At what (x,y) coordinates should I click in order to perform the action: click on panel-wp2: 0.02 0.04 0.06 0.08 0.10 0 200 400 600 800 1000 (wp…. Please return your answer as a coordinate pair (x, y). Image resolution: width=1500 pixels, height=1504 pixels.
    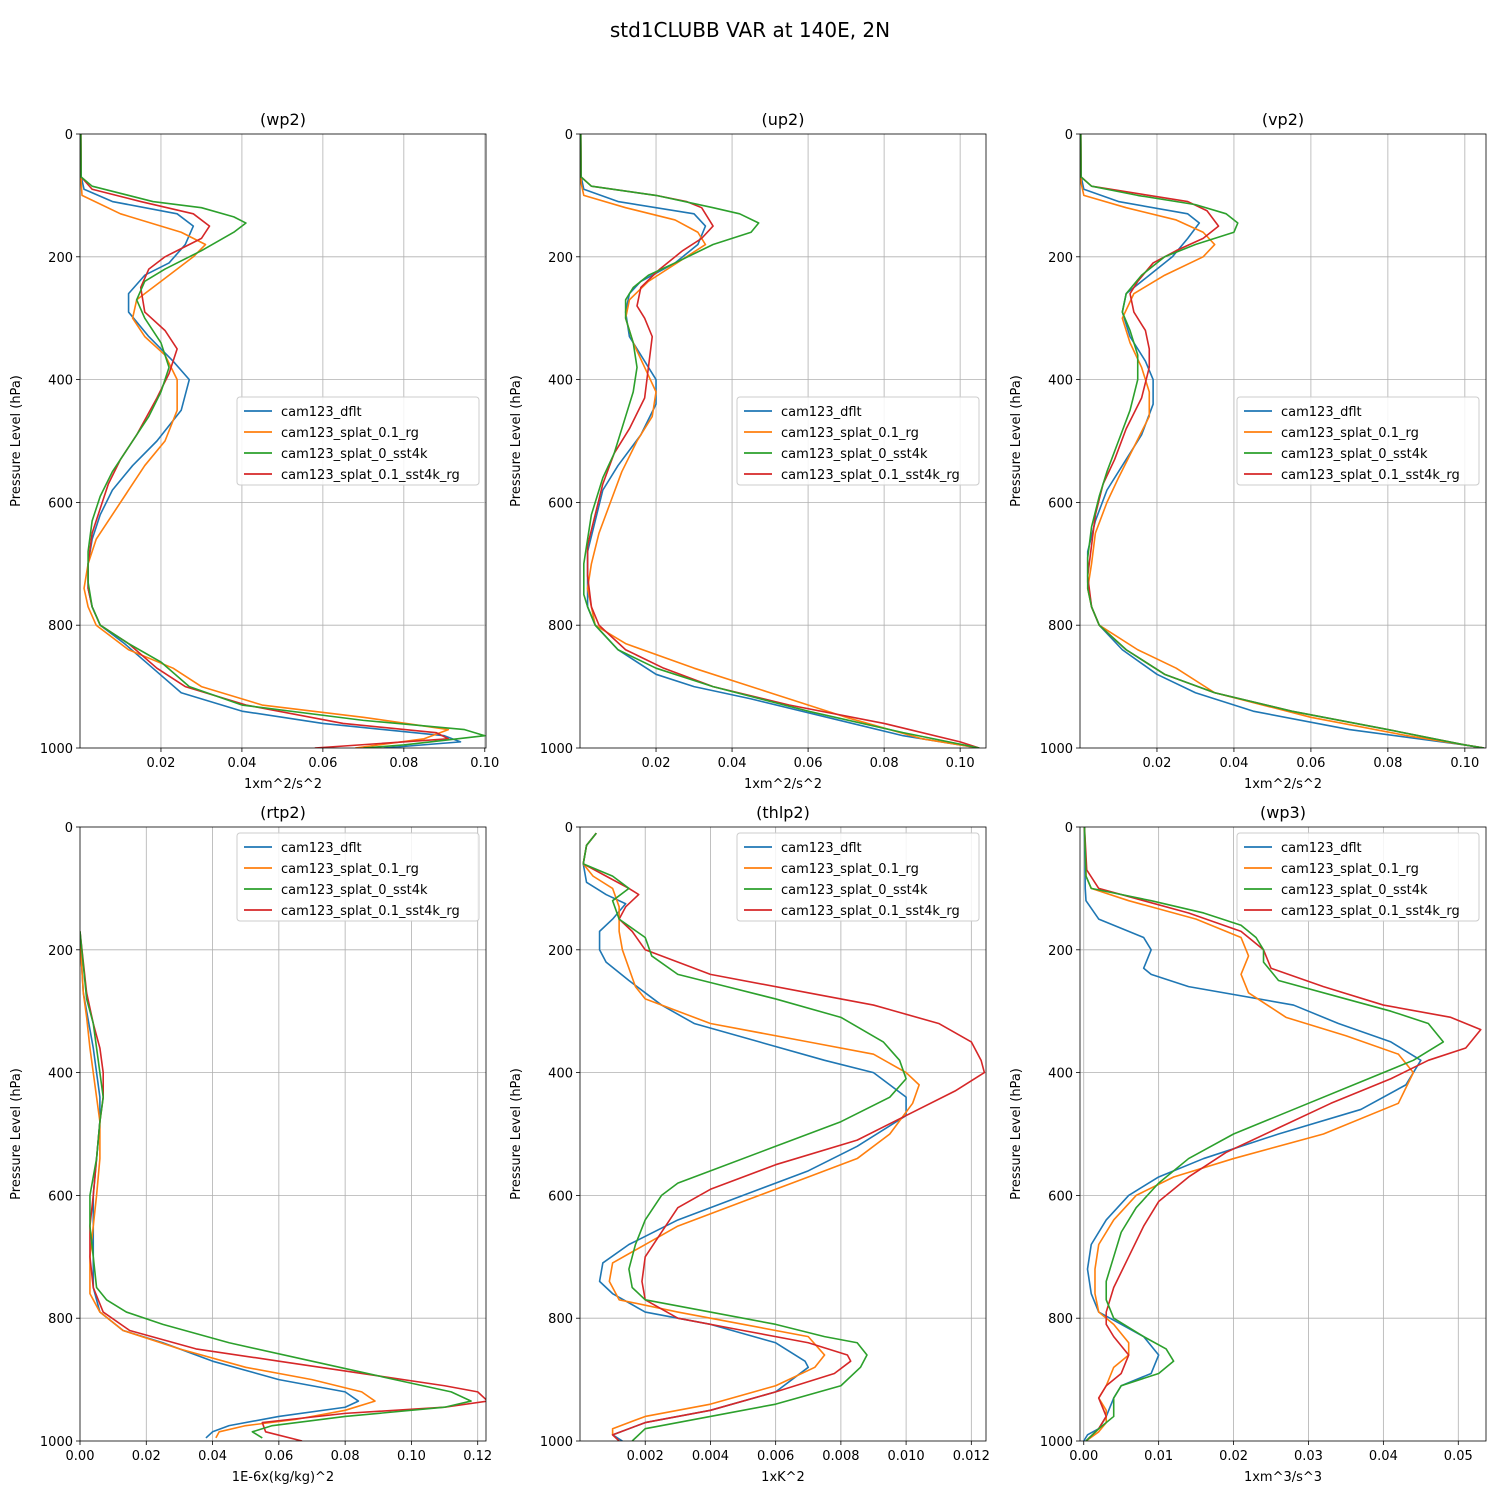
    Looking at the image, I should click on (254, 451).